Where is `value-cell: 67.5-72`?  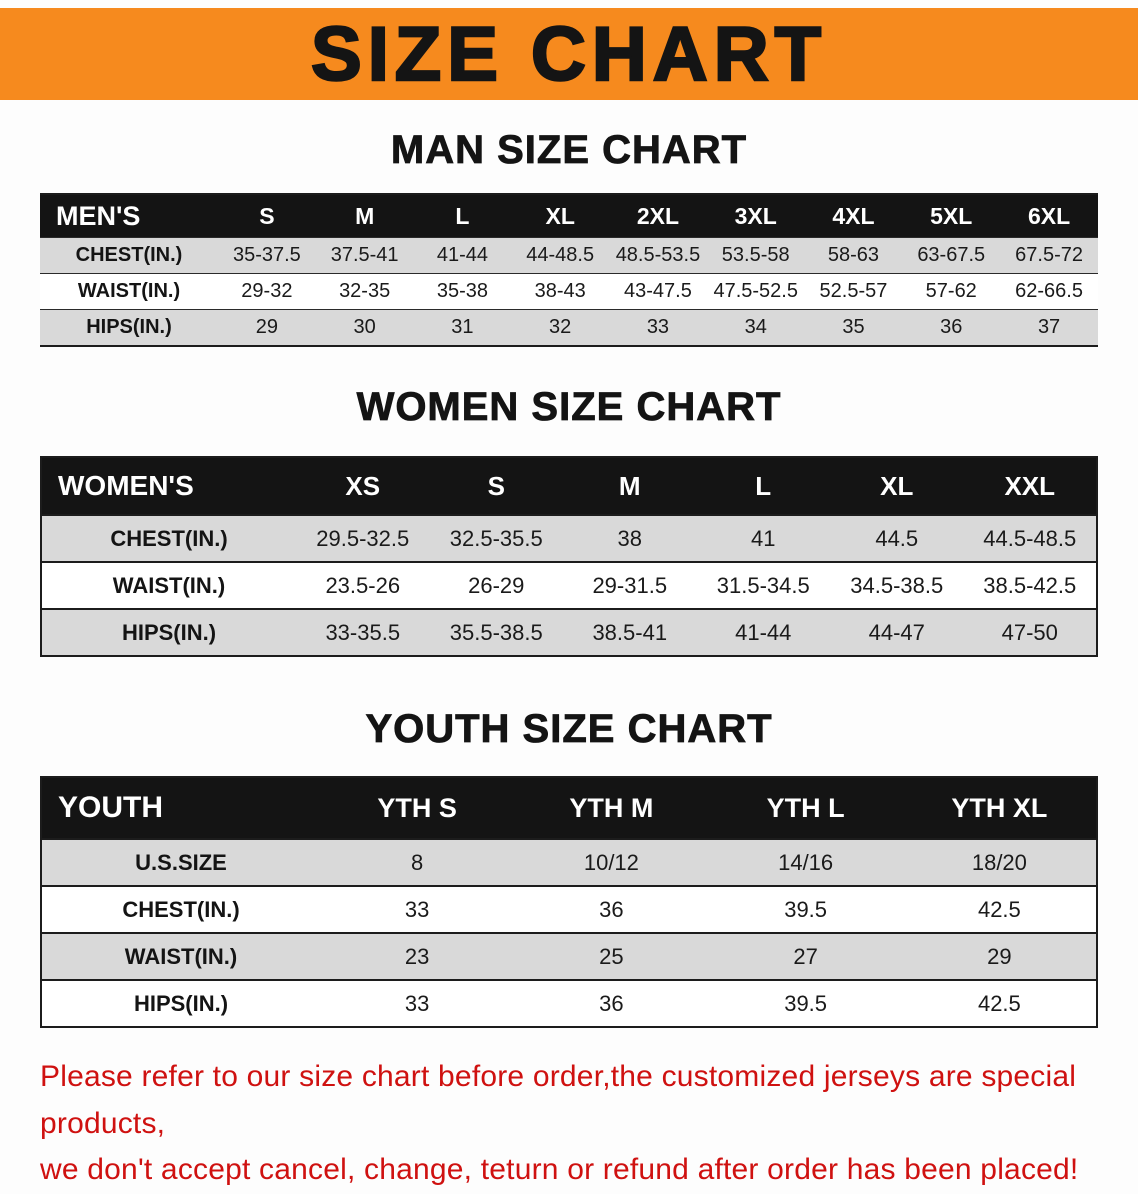 value-cell: 67.5-72 is located at coordinates (1049, 255).